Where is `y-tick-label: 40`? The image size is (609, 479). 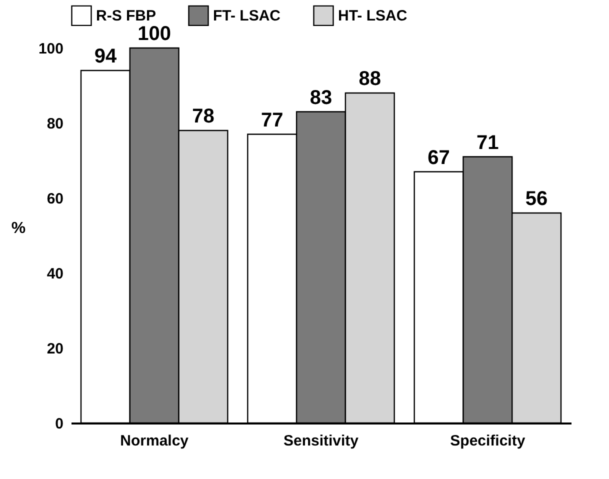 y-tick-label: 40 is located at coordinates (55, 274).